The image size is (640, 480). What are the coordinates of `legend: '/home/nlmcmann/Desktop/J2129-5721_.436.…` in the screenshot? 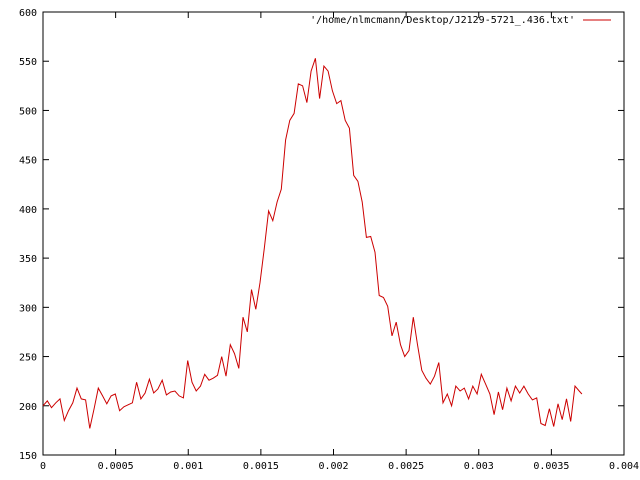 It's located at (460, 20).